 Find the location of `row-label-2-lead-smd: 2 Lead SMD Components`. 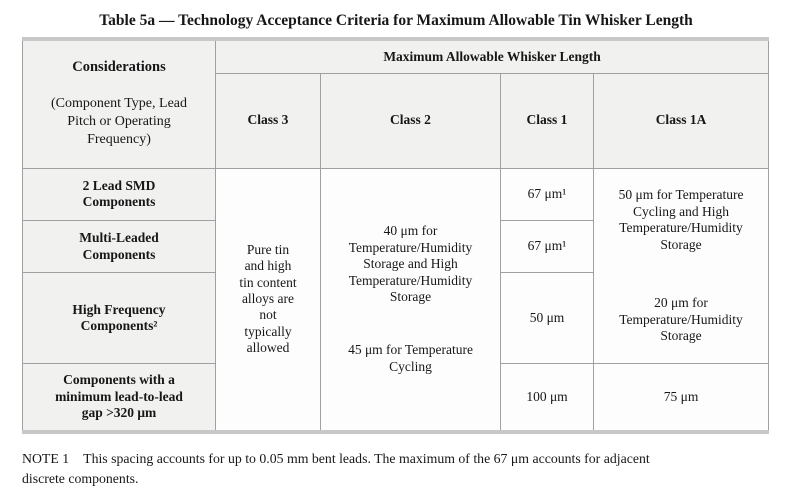

row-label-2-lead-smd: 2 Lead SMD Components is located at coordinates (119, 194).